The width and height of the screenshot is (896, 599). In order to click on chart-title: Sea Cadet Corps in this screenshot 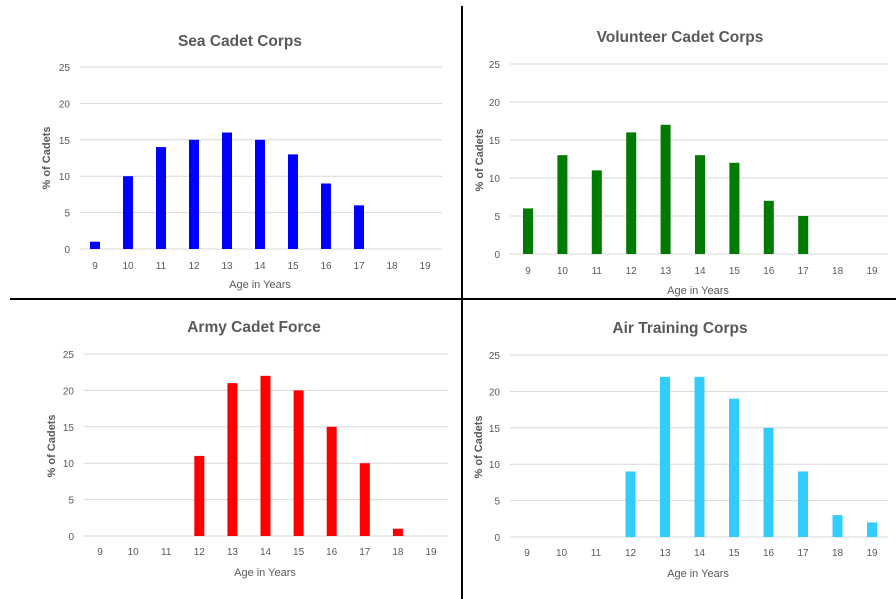, I will do `click(240, 41)`.